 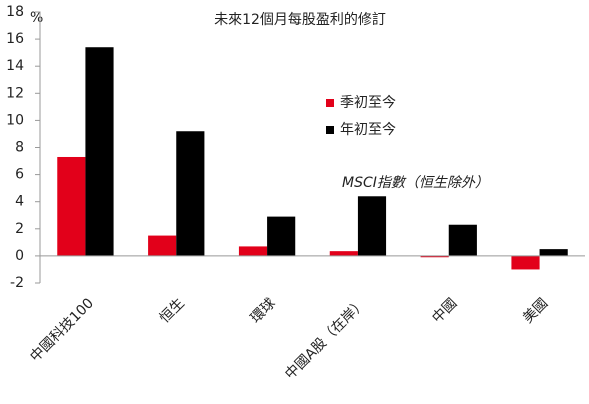 What do you see at coordinates (19, 175) in the screenshot?
I see `y-tick-label: 6` at bounding box center [19, 175].